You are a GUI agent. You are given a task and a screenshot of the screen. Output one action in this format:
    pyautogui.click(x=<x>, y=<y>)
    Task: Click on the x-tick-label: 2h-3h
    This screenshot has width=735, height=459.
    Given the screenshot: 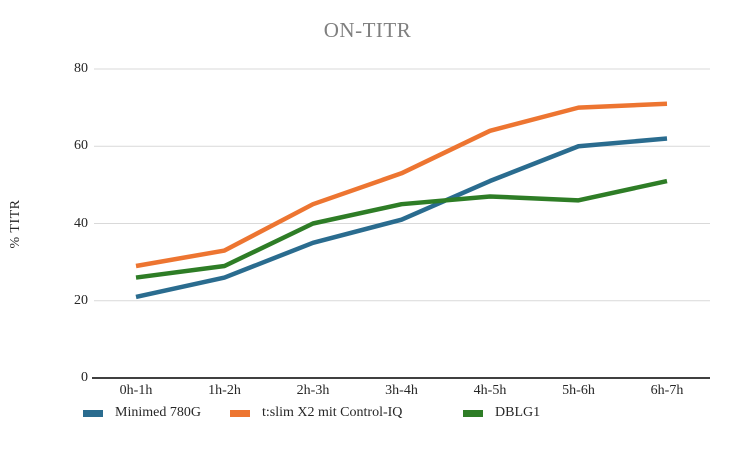 What is the action you would take?
    pyautogui.click(x=313, y=390)
    